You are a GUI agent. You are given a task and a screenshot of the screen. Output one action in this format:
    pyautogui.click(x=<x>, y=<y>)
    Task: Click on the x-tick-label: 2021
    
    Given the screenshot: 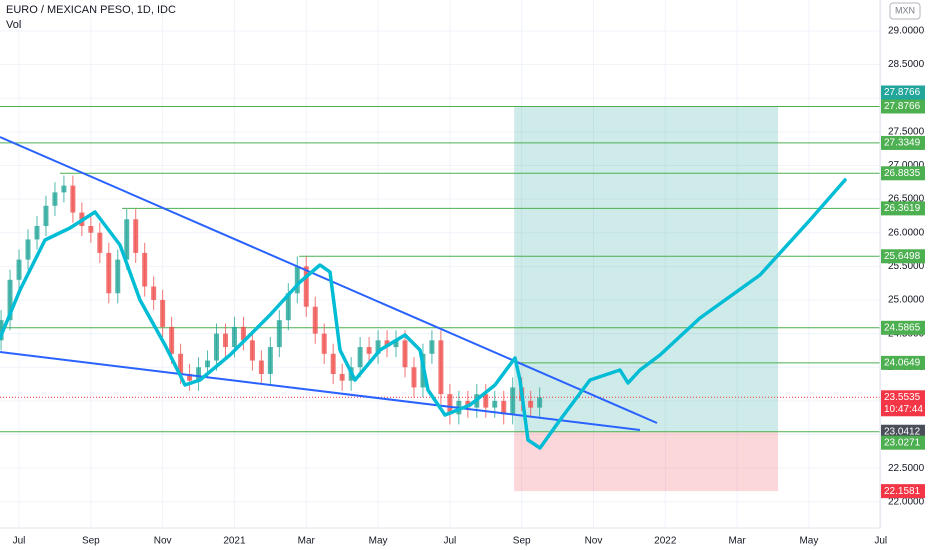 What is the action you would take?
    pyautogui.click(x=234, y=541)
    